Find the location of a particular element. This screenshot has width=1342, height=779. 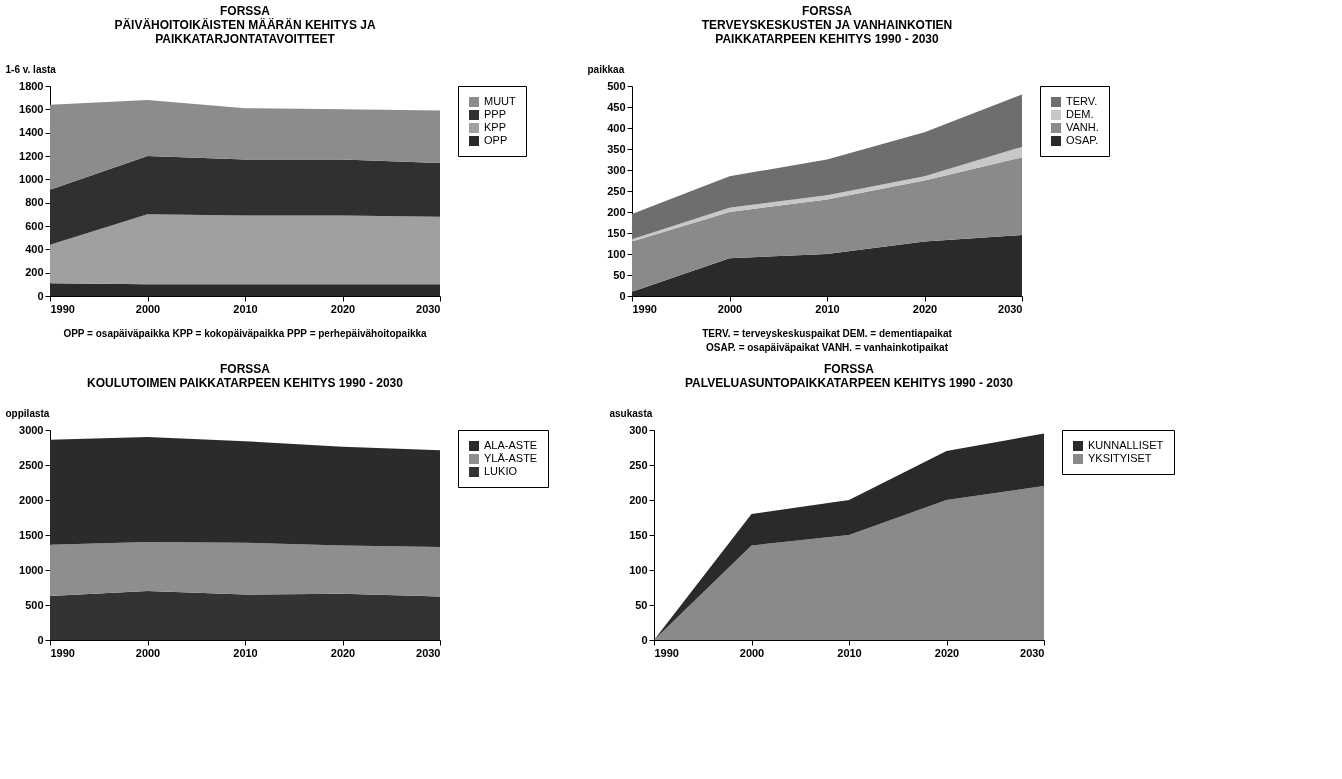

y-tick-label: 2000 is located at coordinates (31, 499).